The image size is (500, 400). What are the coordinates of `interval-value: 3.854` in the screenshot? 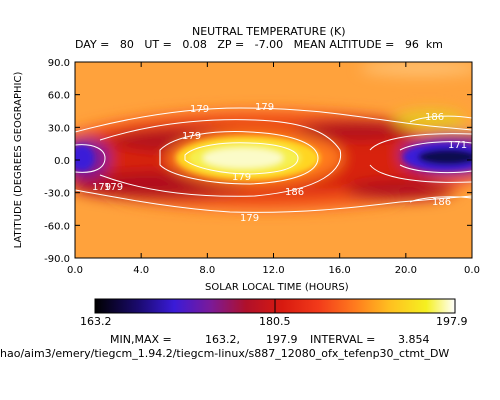 It's located at (414, 339).